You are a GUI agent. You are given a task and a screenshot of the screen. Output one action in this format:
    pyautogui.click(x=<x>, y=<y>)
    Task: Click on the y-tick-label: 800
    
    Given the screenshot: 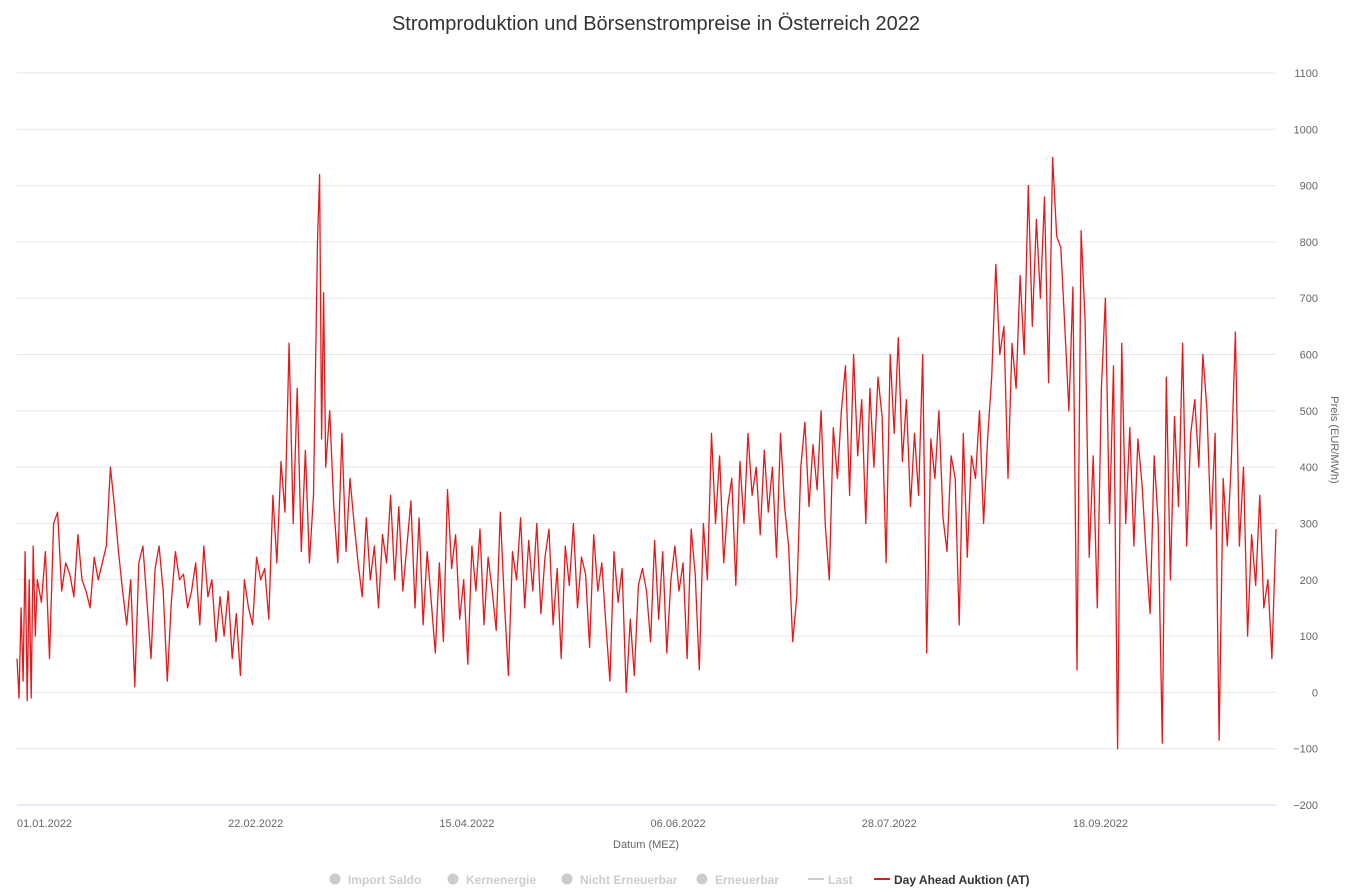 What is the action you would take?
    pyautogui.click(x=1309, y=243)
    